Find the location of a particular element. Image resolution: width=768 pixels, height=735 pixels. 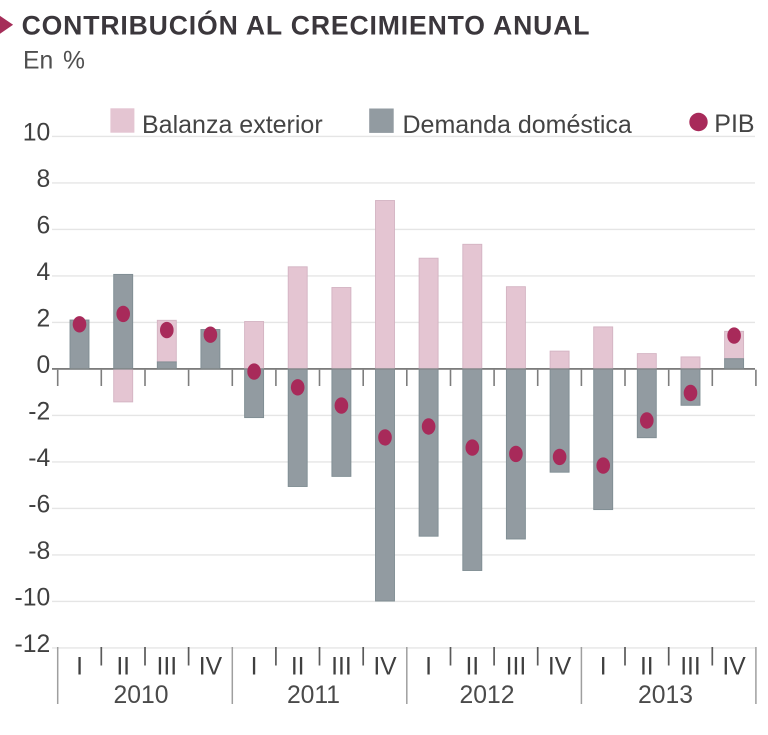

svg-text: 4 is located at coordinates (43, 272).